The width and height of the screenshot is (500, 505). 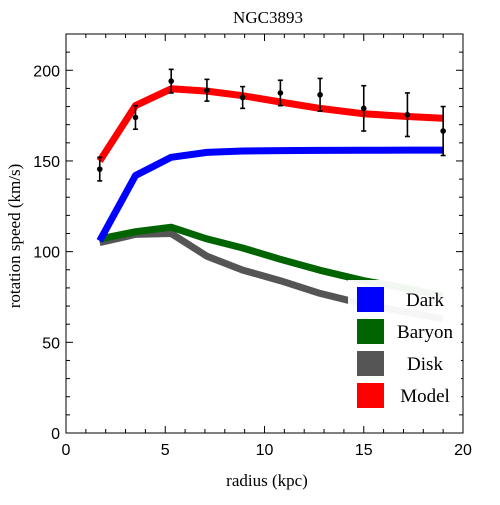 What do you see at coordinates (270, 124) in the screenshot?
I see `series-line-model` at bounding box center [270, 124].